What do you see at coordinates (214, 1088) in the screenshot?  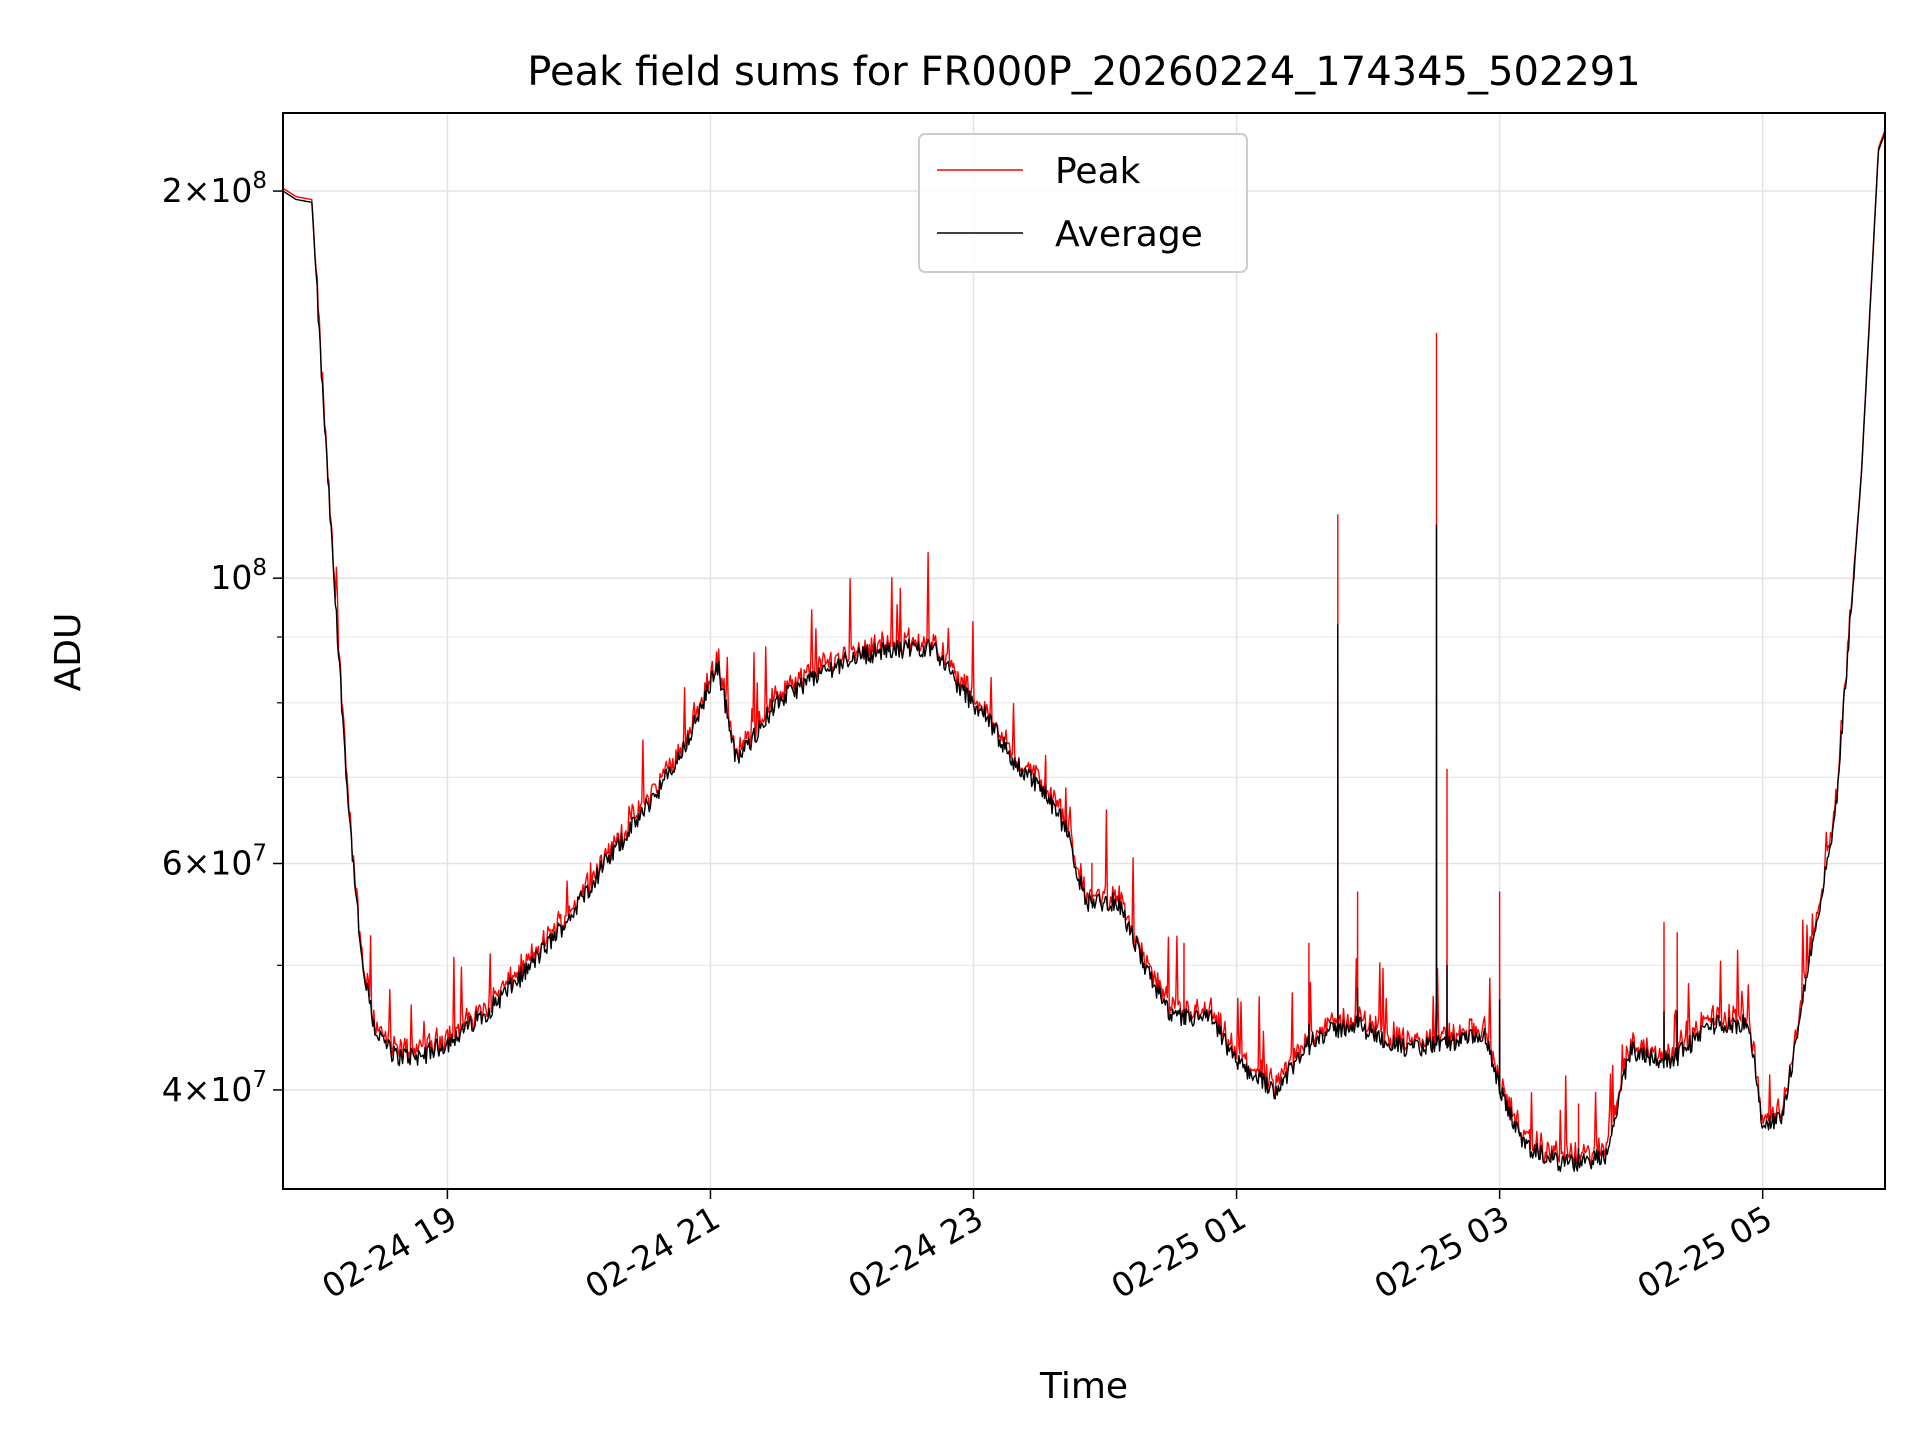 I see `y-tick-label: 4×107` at bounding box center [214, 1088].